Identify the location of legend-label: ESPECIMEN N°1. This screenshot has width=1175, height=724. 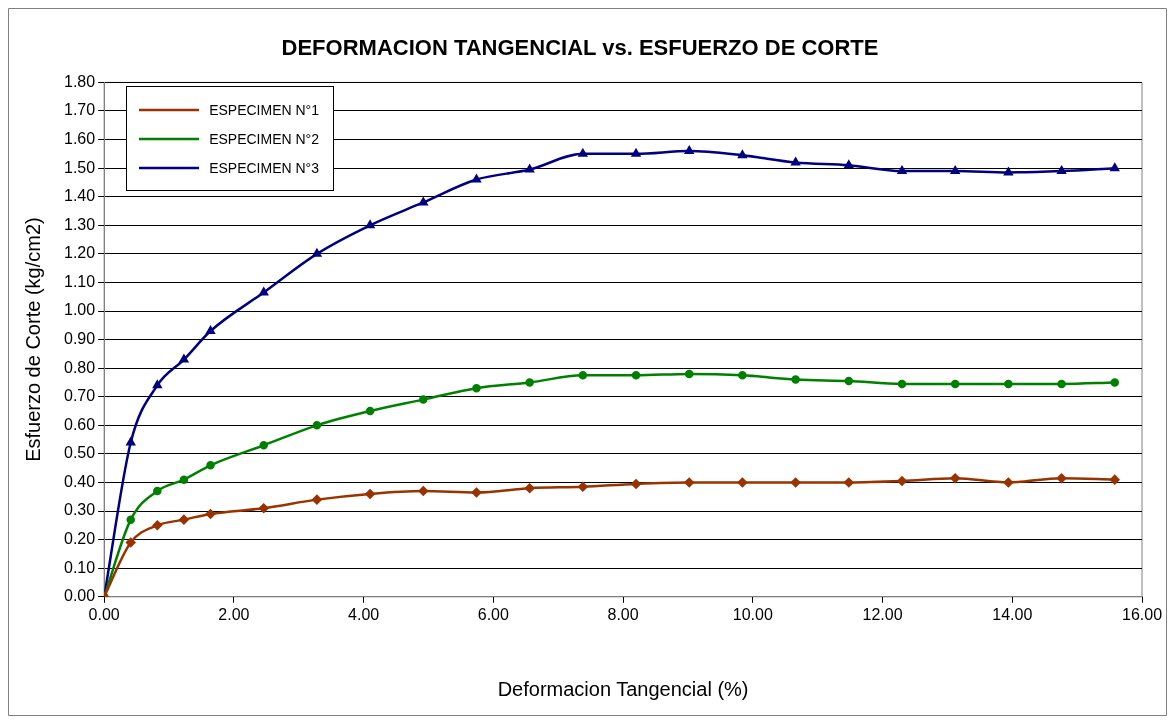
(264, 109).